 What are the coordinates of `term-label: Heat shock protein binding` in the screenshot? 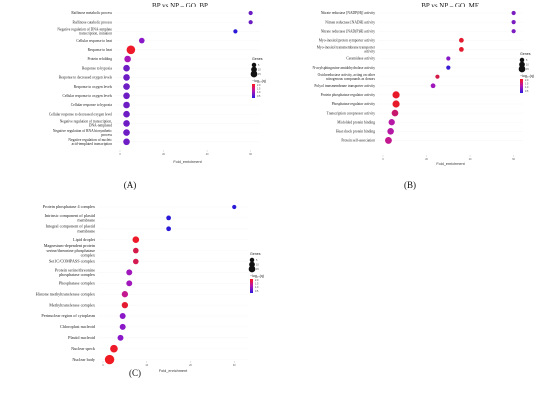 It's located at (355, 132).